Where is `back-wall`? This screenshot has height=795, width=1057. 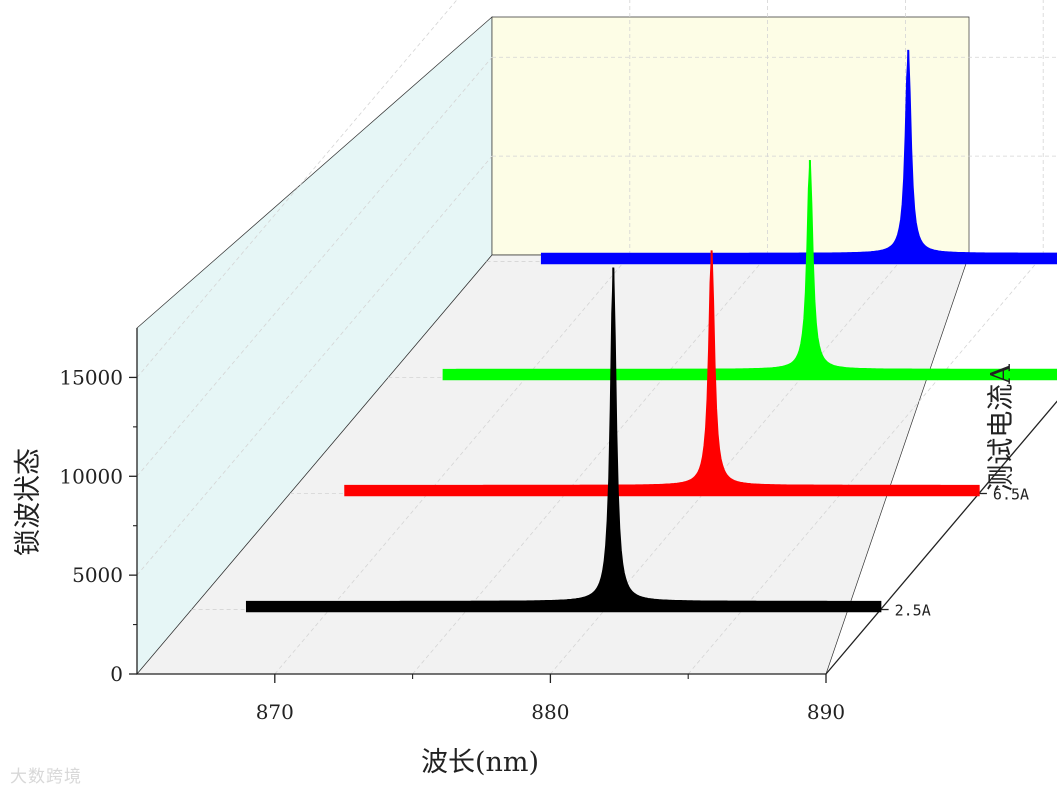 back-wall is located at coordinates (730, 136).